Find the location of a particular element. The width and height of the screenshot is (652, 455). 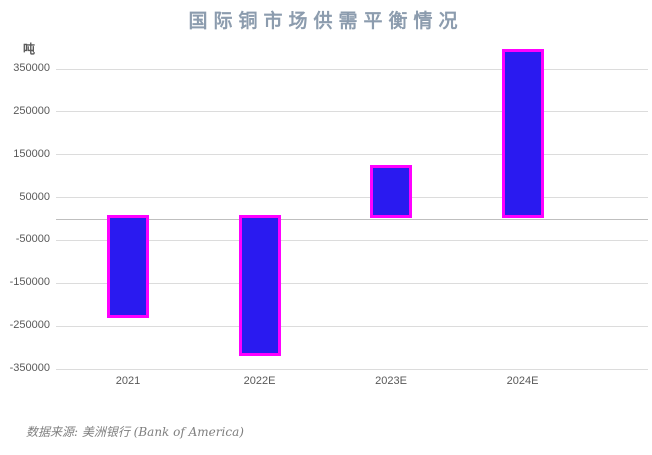

y-tick-label: 150000 is located at coordinates (31, 153).